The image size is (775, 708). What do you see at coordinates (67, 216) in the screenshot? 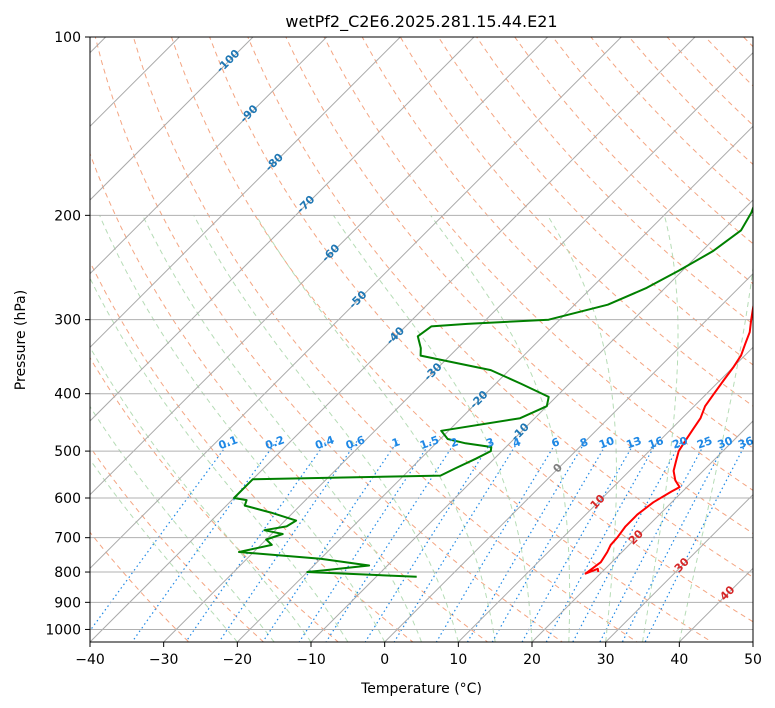
I see `y-tick-label: 200` at bounding box center [67, 216].